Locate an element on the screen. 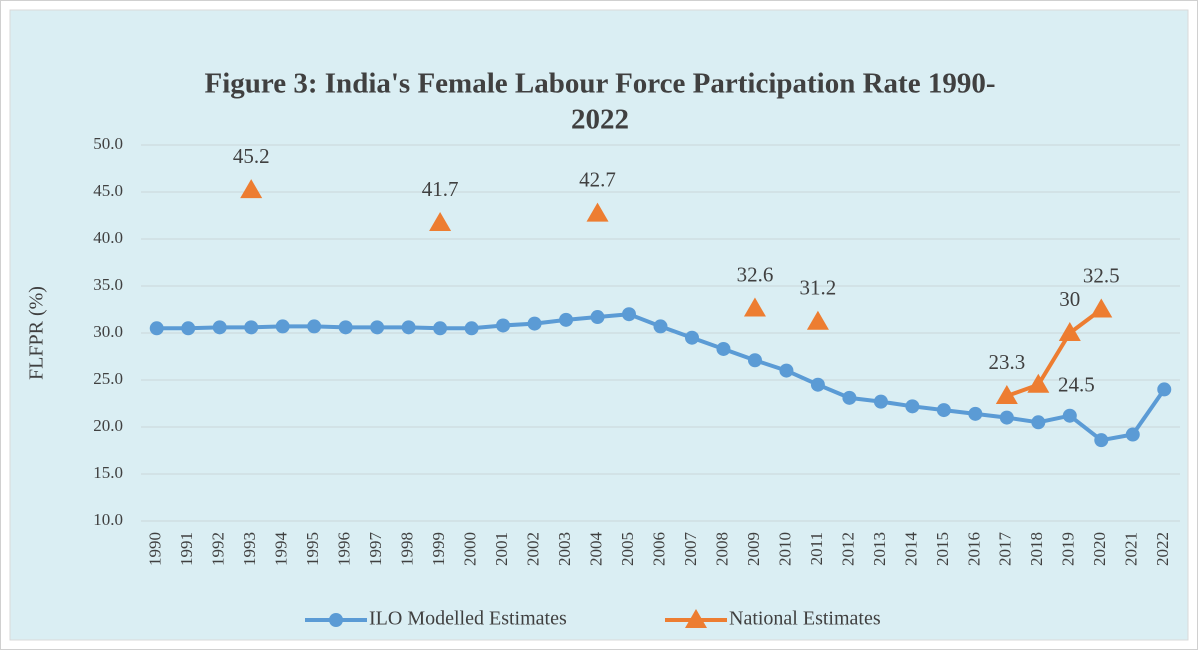 This screenshot has width=1198, height=650. y-tick-label: 35.0 is located at coordinates (108, 284).